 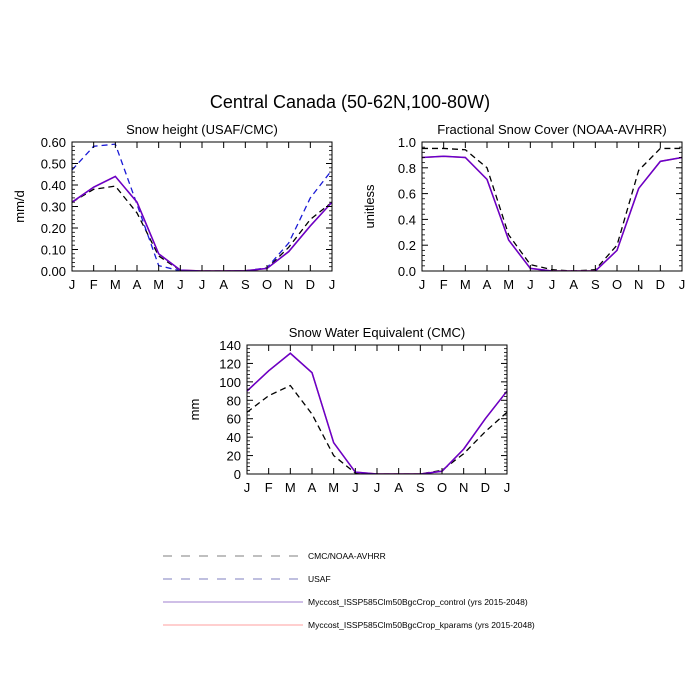 What do you see at coordinates (194, 410) in the screenshot?
I see `y-axis-label: mm` at bounding box center [194, 410].